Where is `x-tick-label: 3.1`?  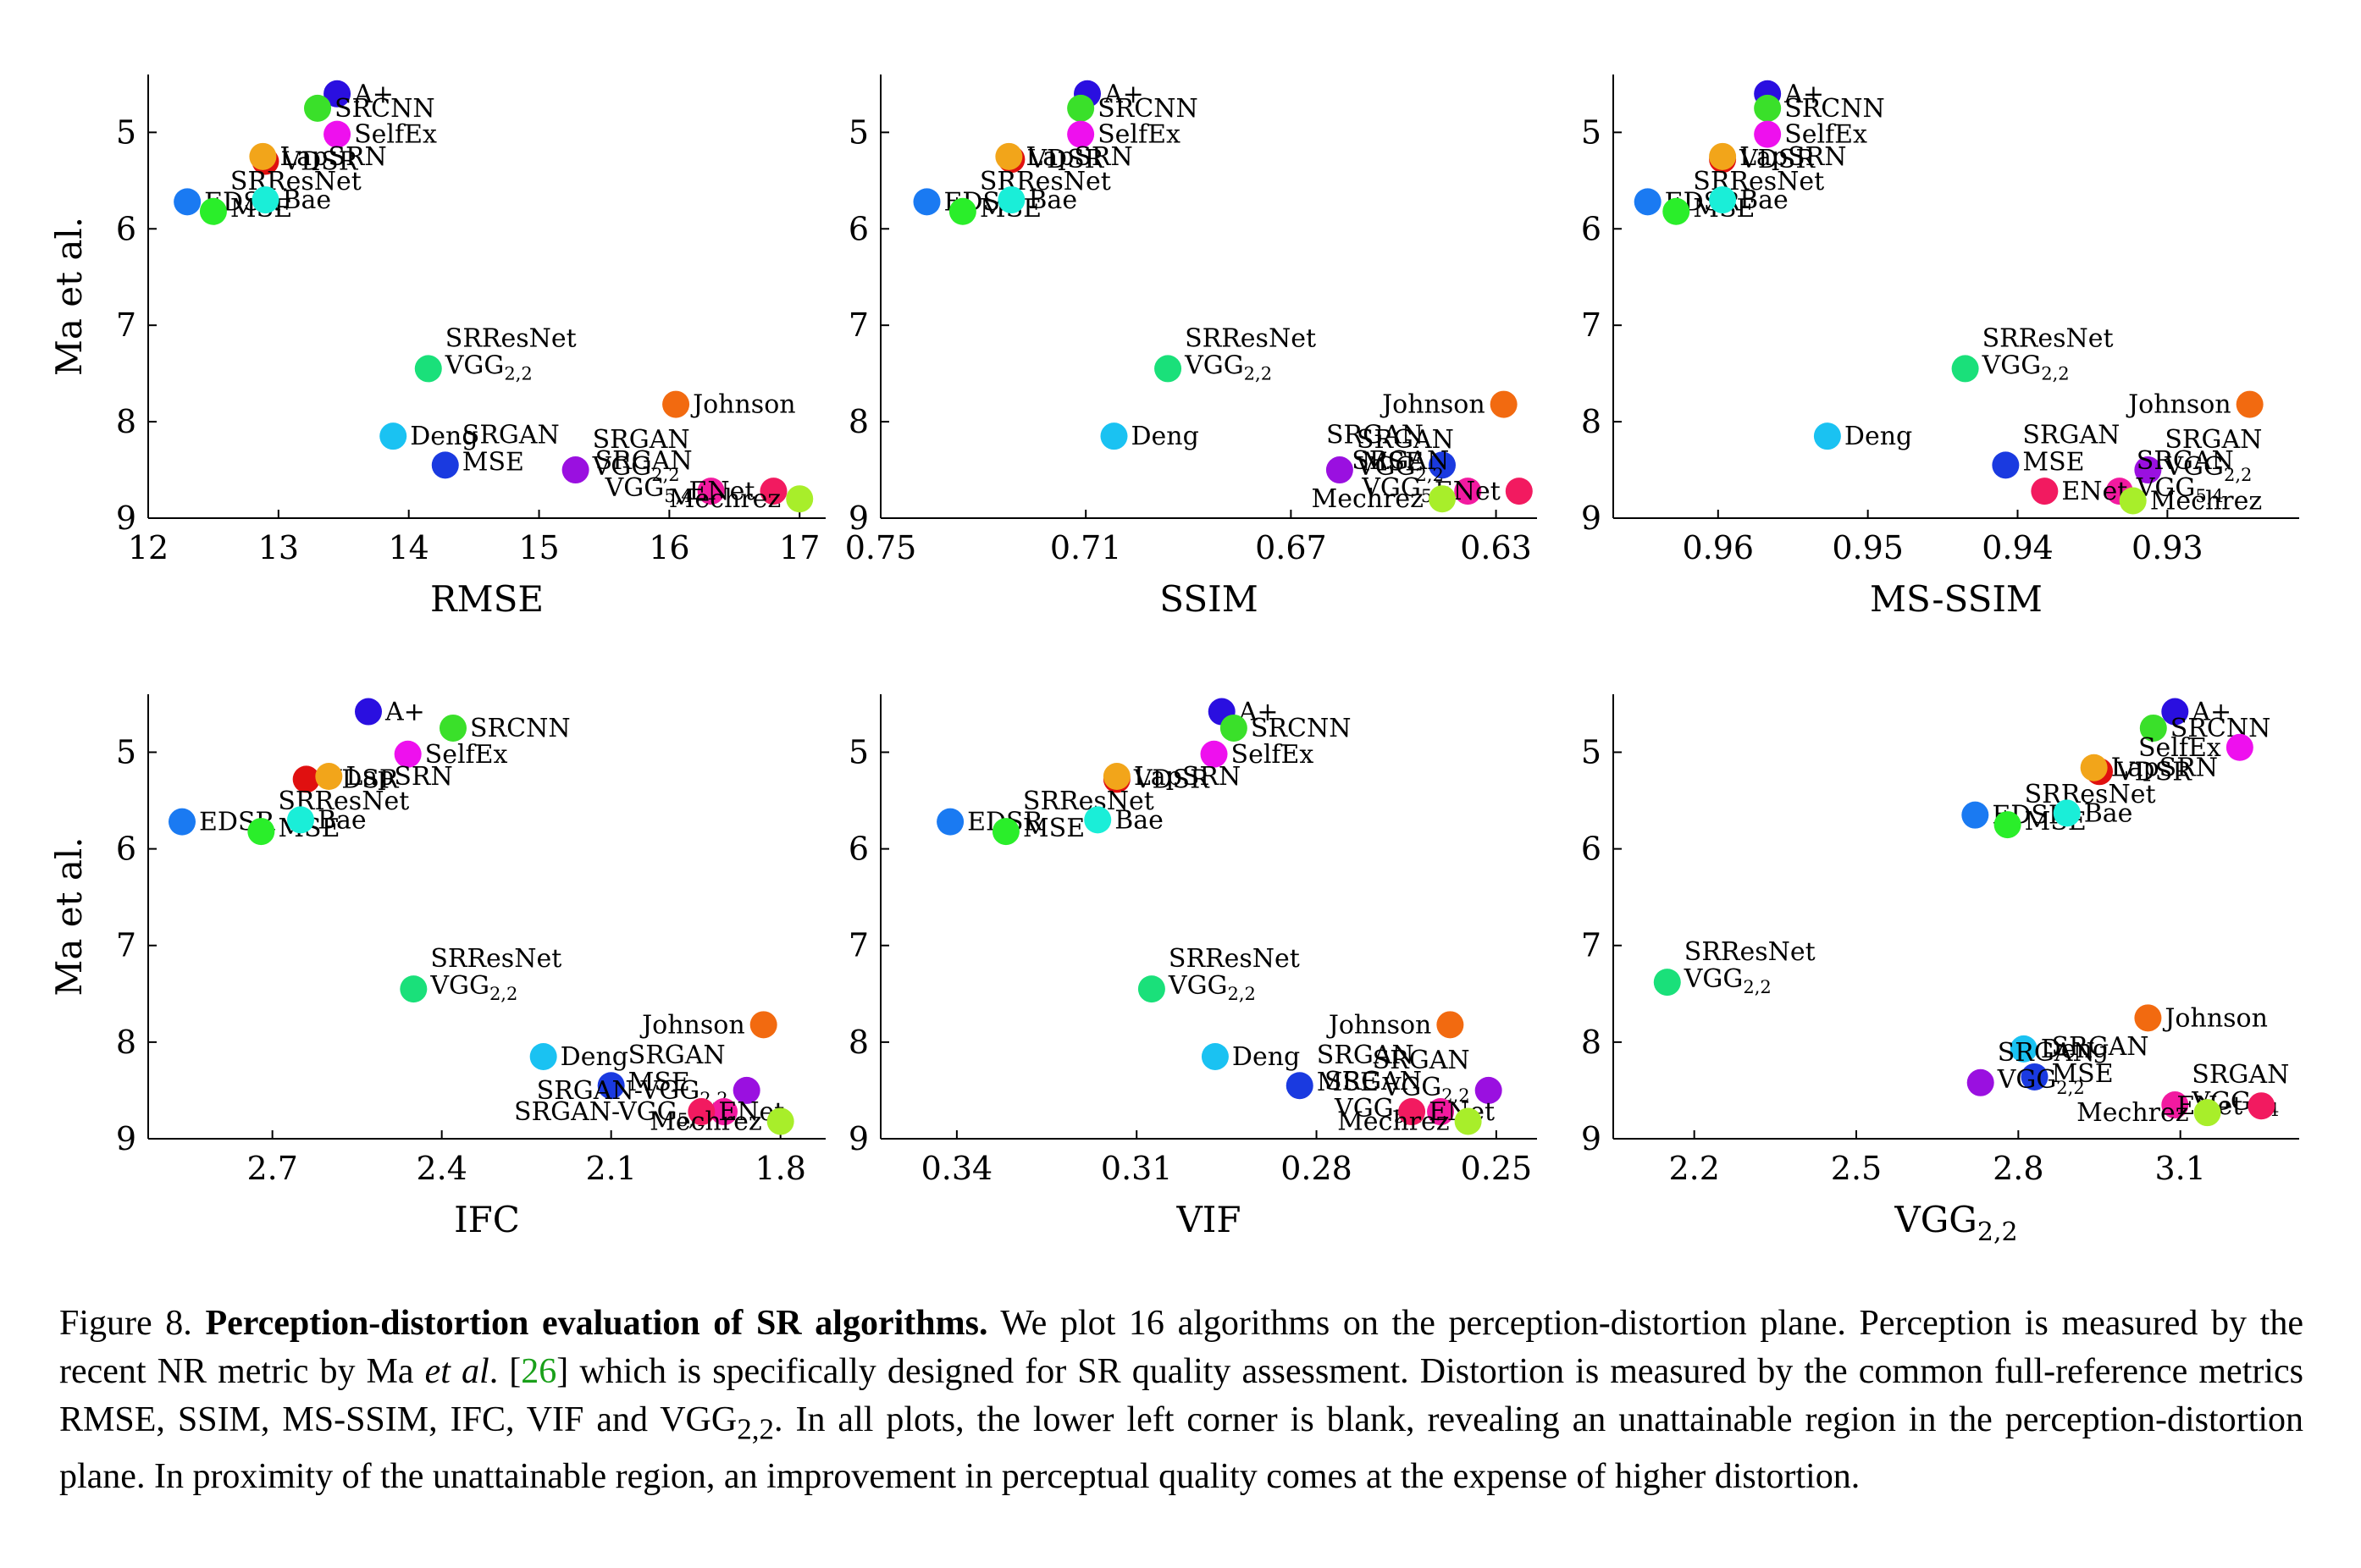
x-tick-label: 3.1 is located at coordinates (2179, 1168).